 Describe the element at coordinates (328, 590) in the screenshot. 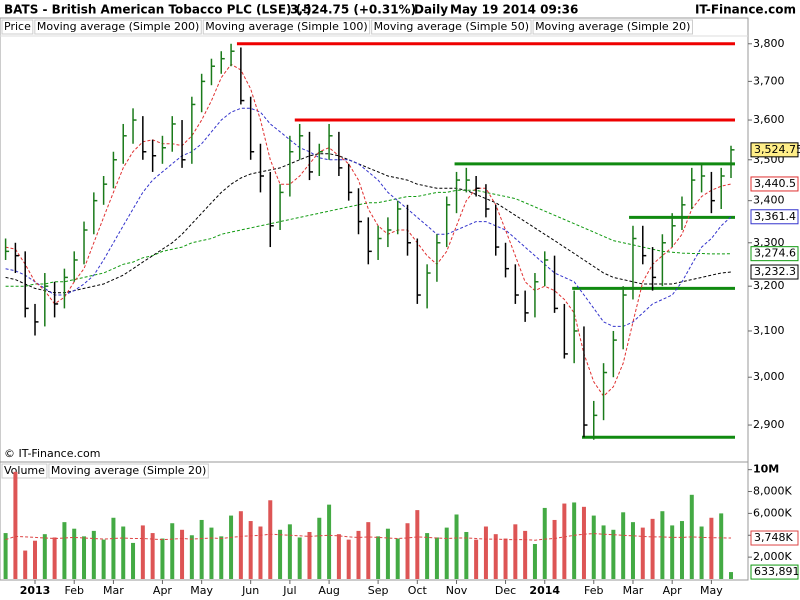

I see `x-tick-label: Aug` at that location.